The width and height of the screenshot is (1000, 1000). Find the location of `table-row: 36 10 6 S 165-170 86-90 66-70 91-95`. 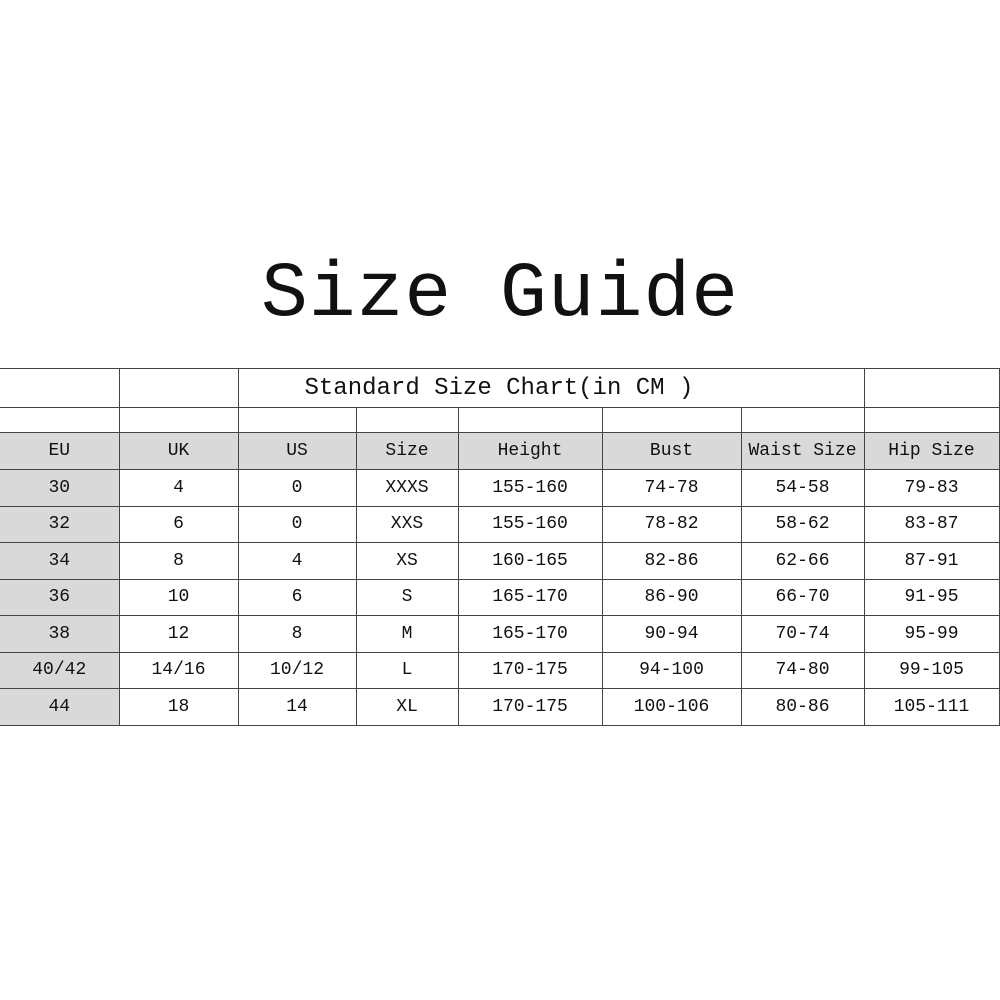

table-row: 36 10 6 S 165-170 86-90 66-70 91-95 is located at coordinates (500, 597).